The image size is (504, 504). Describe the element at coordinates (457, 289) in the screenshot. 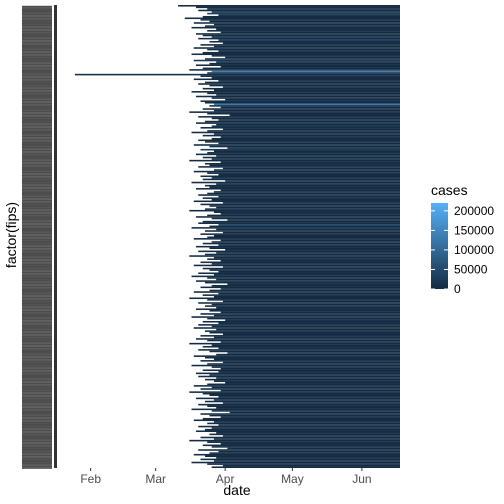

I see `legend-label: 0` at that location.